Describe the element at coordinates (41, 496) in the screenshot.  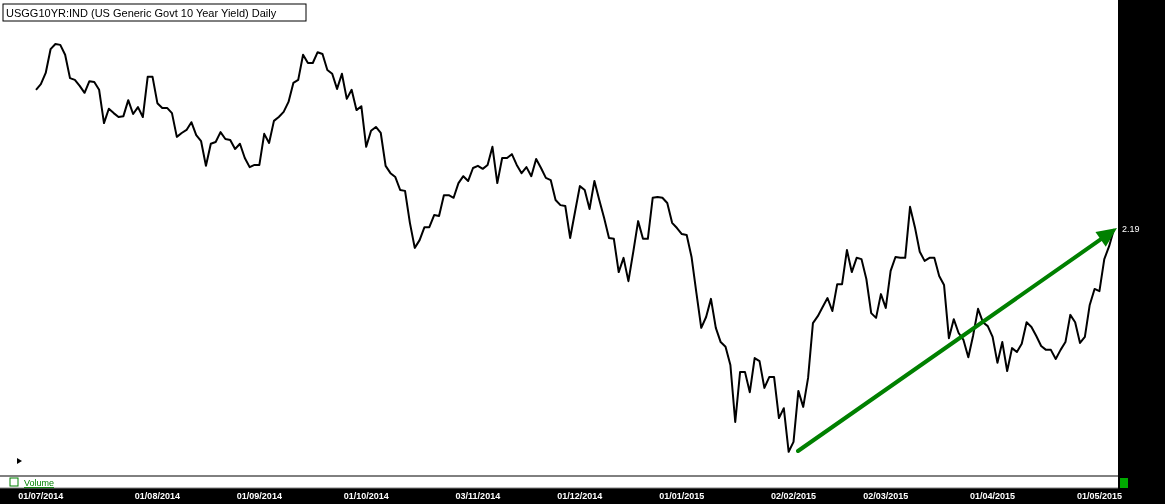
I see `x-tick-label: 01/07/2014` at that location.